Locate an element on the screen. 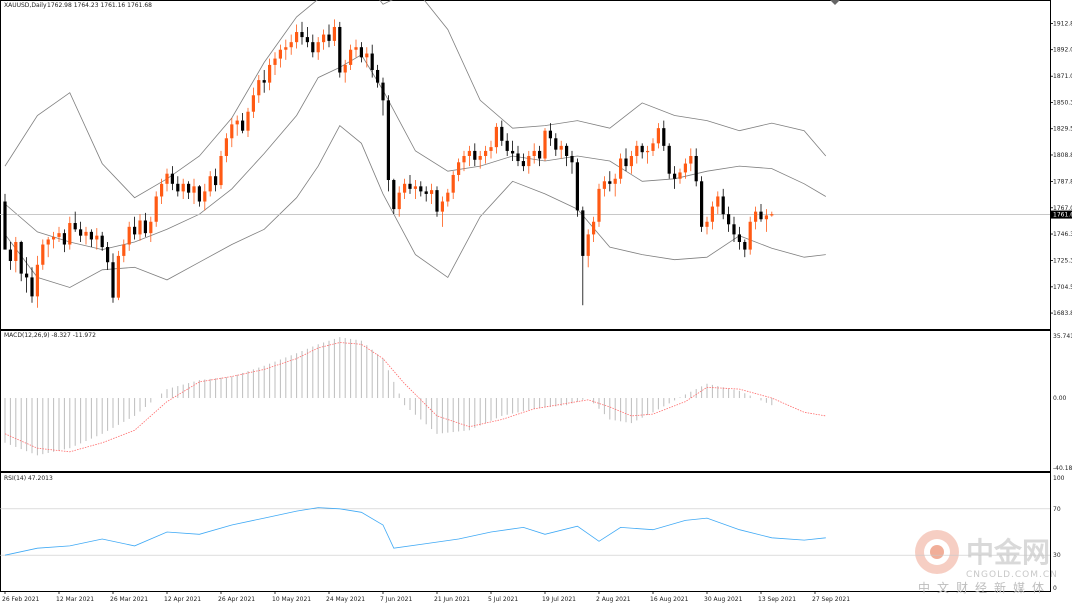 The image size is (1072, 604). x-tick-label: 26 Apr 2021 is located at coordinates (236, 599).